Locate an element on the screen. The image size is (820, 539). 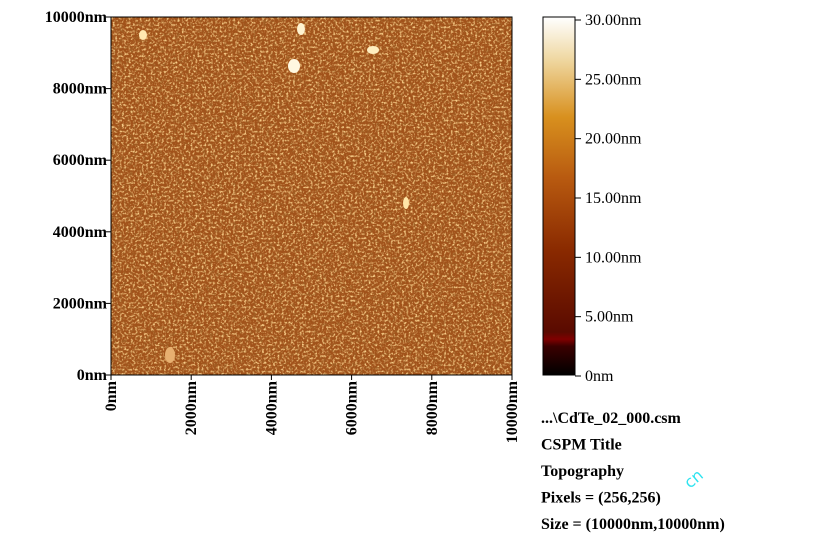
info-line: Topography is located at coordinates (582, 471).